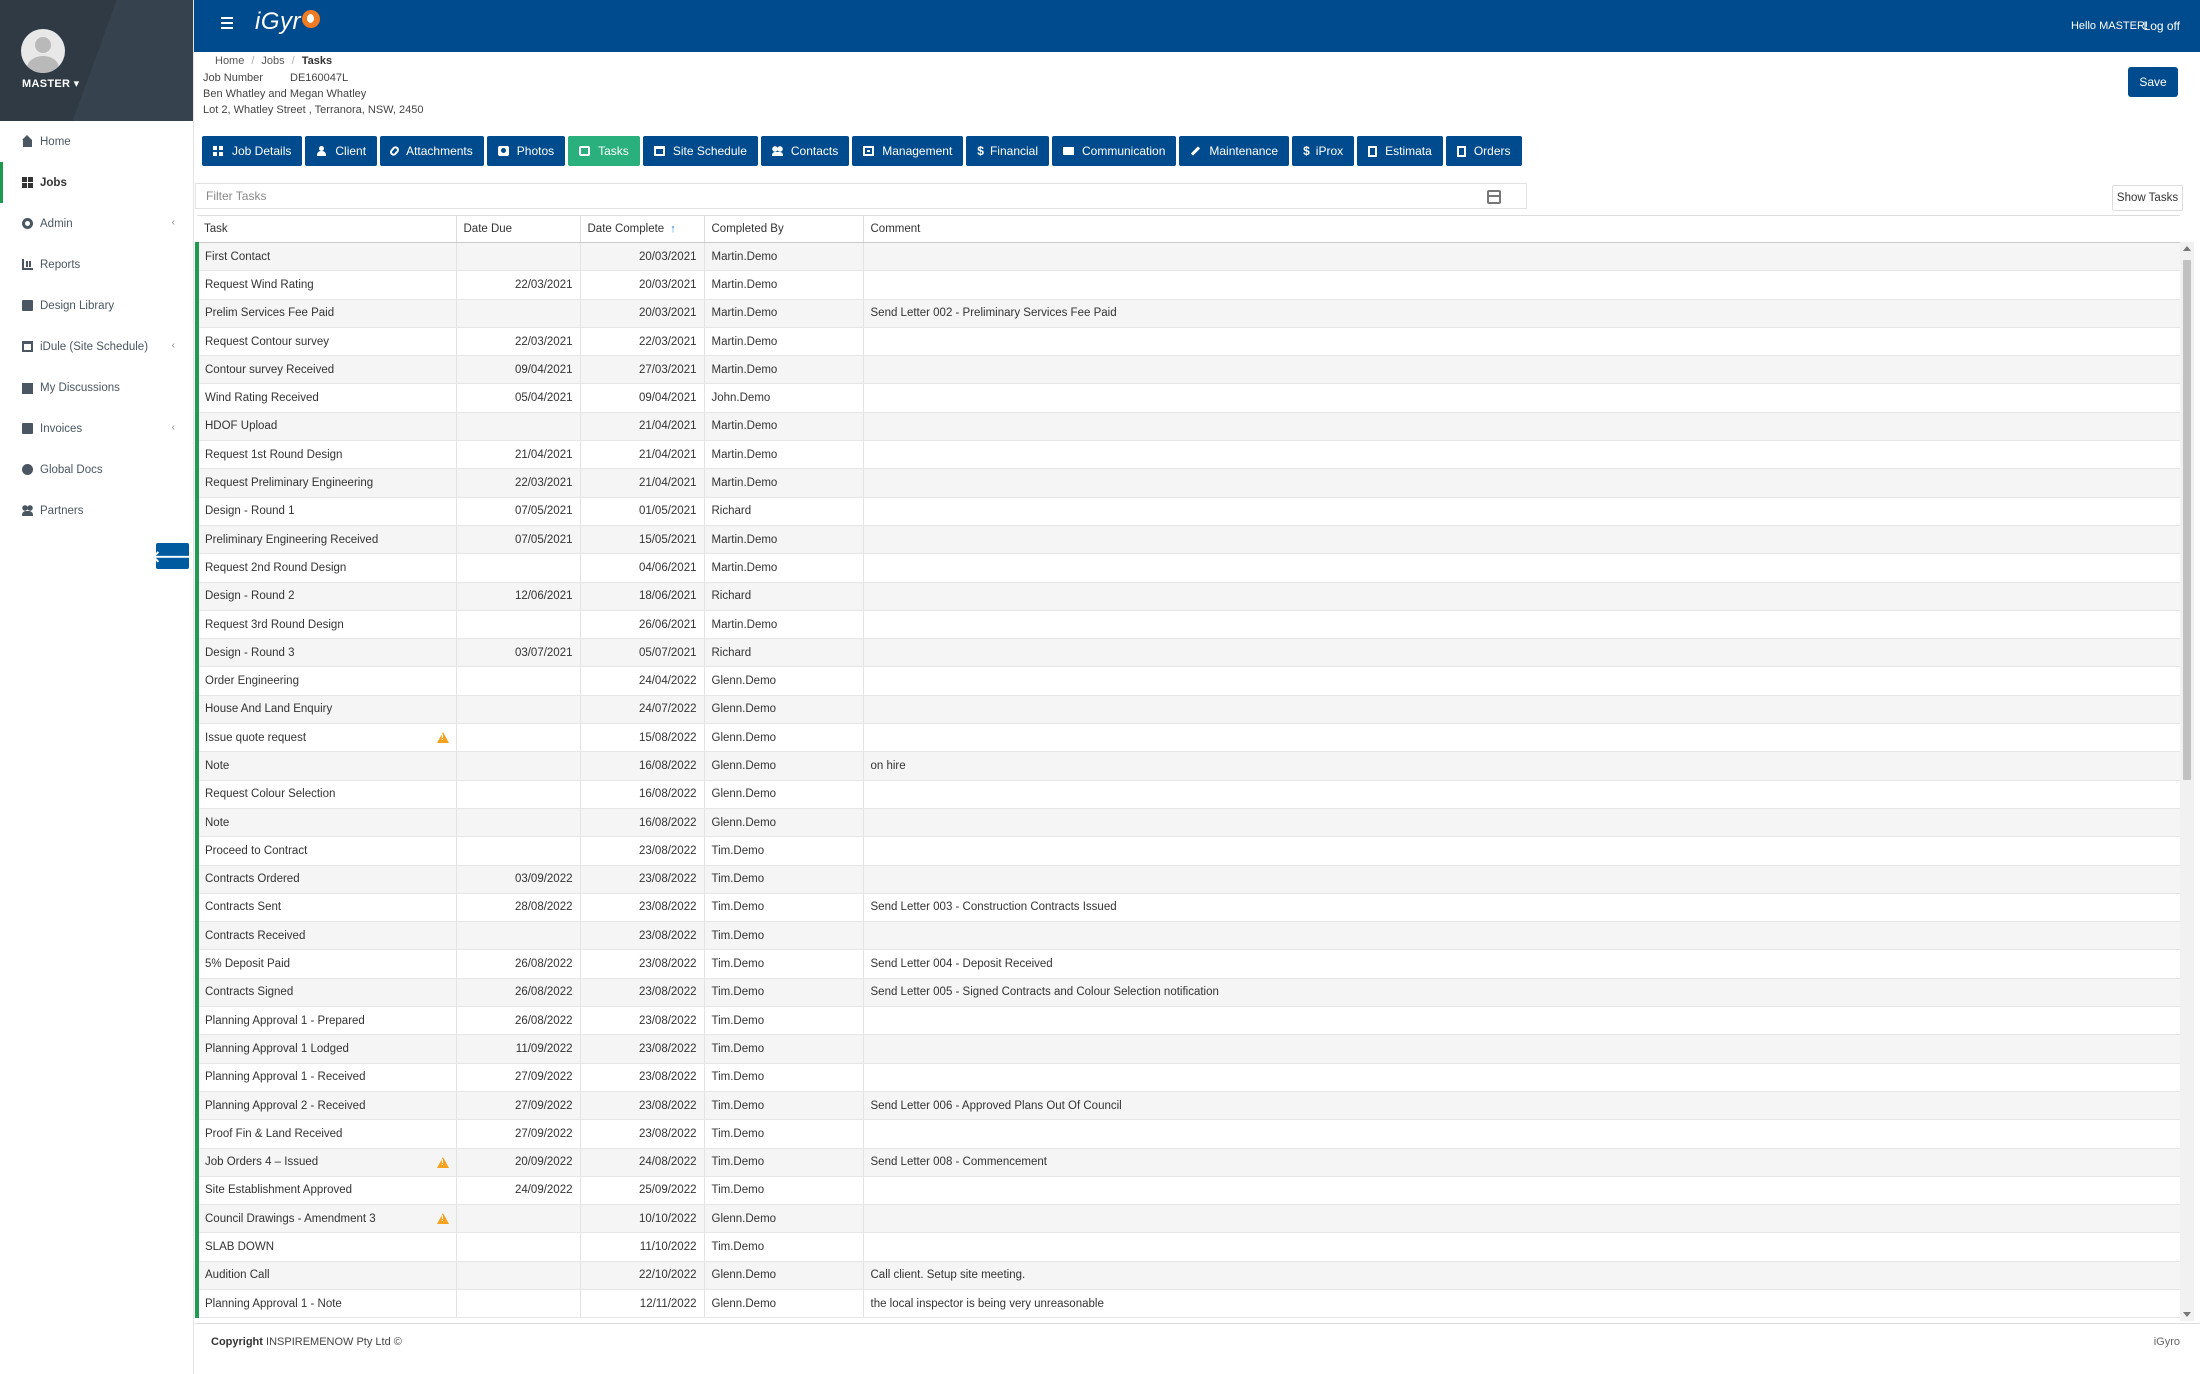 The image size is (2200, 1374). What do you see at coordinates (230, 61) in the screenshot?
I see `breadcrumb-home: Home` at bounding box center [230, 61].